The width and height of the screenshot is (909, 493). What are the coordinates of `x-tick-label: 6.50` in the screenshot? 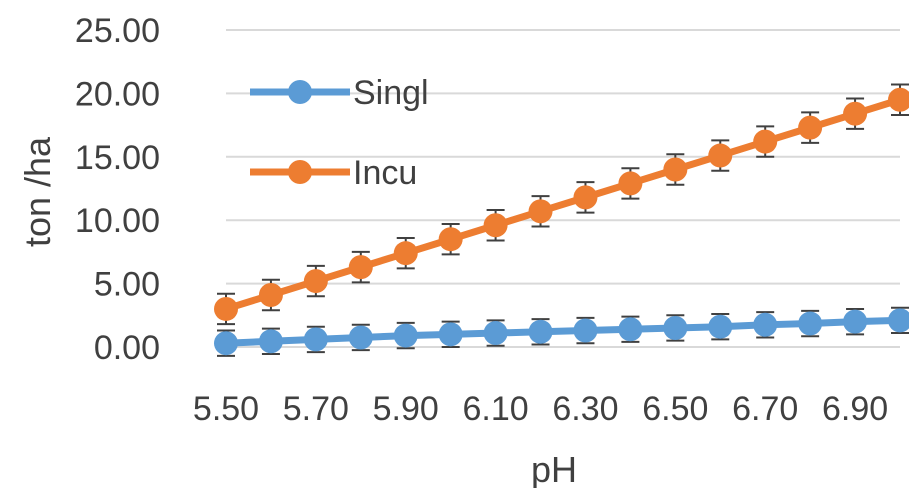 It's located at (675, 409).